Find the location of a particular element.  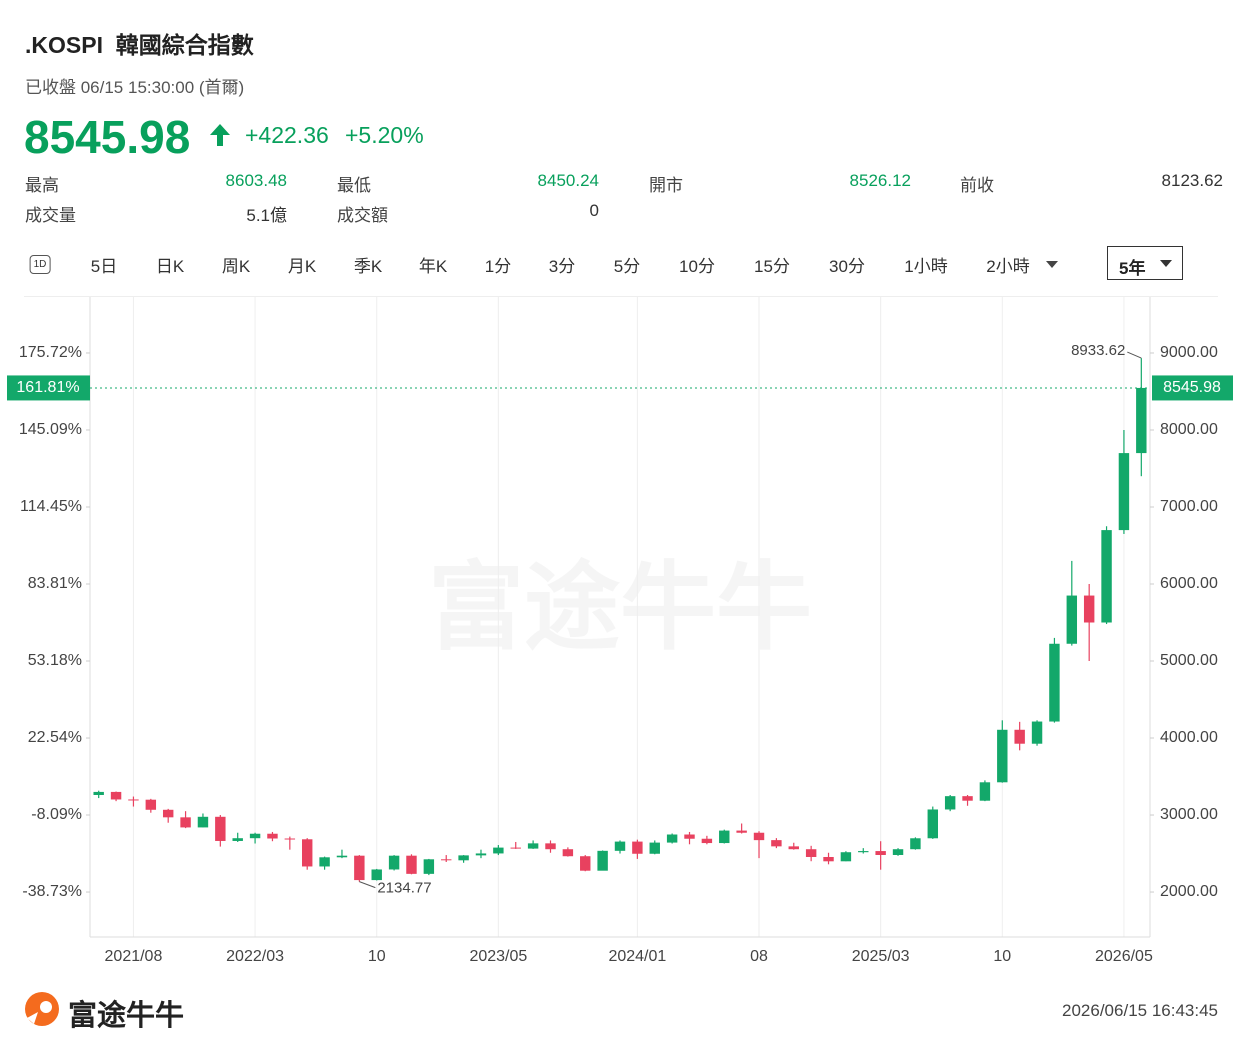

stat-label: 最高 is located at coordinates (42, 185).